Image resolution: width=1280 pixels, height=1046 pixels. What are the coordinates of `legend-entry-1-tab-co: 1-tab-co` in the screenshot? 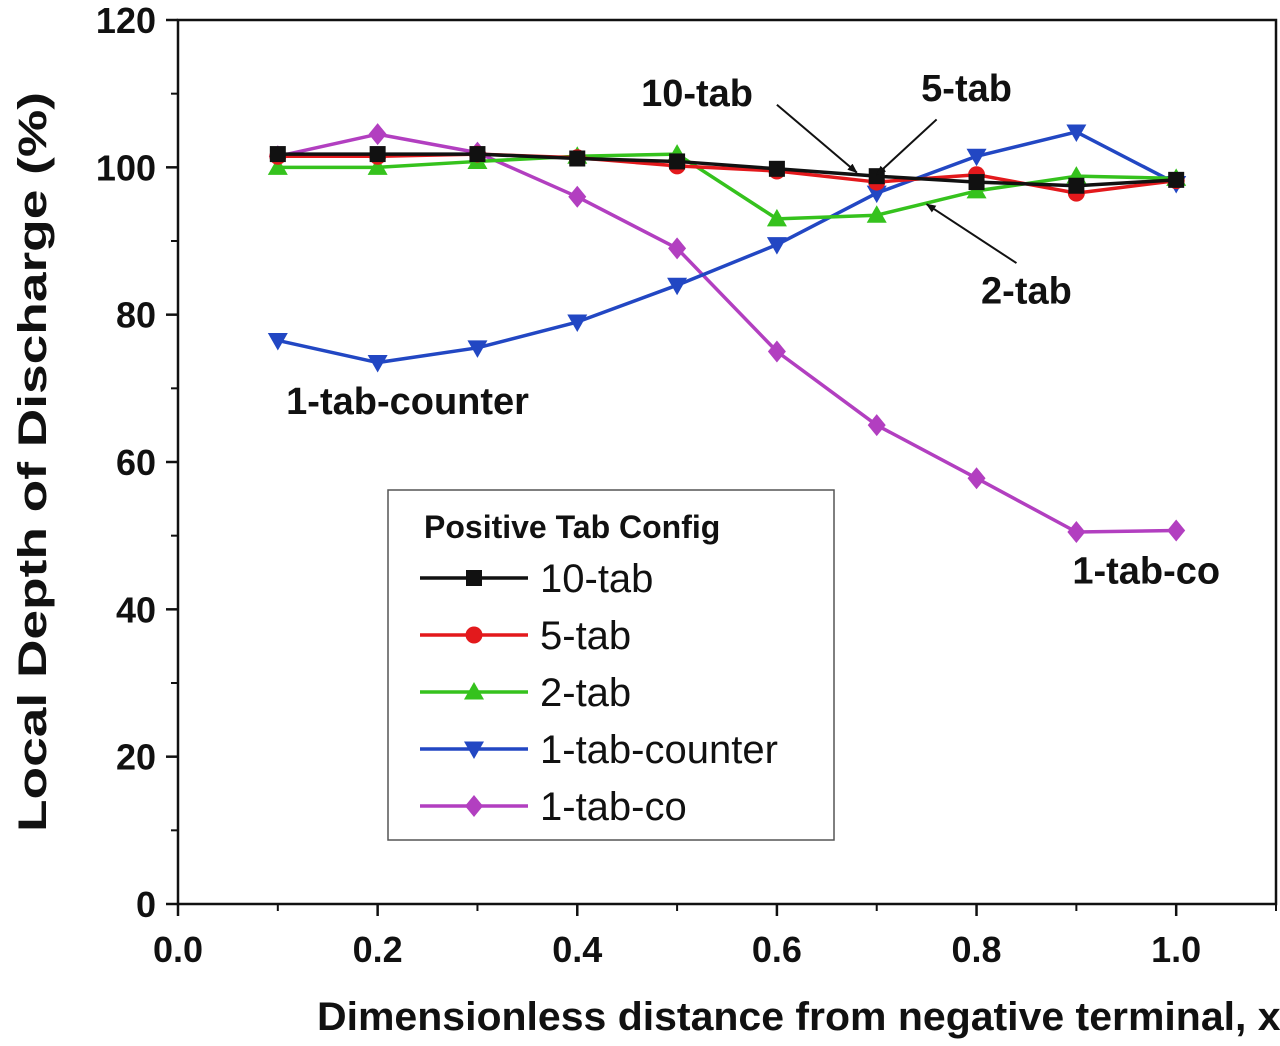 It's located at (553, 807).